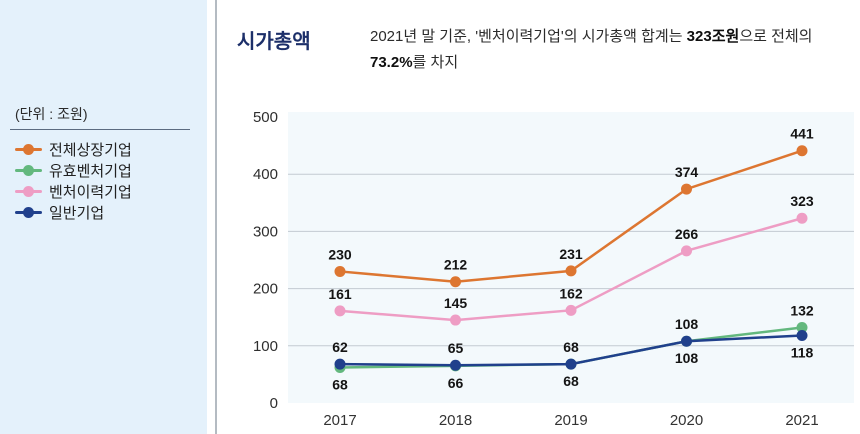  What do you see at coordinates (776, 36) in the screenshot?
I see `desc-text: 으로 전체의` at bounding box center [776, 36].